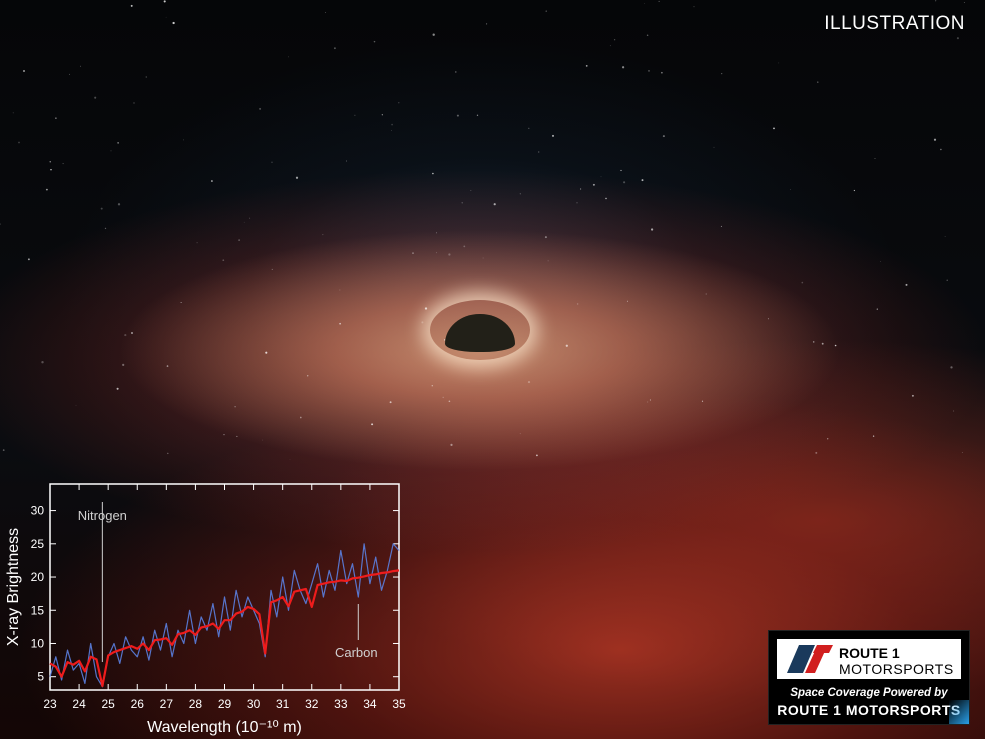 This screenshot has width=985, height=739. What do you see at coordinates (40, 677) in the screenshot?
I see `y-tick-label: 5` at bounding box center [40, 677].